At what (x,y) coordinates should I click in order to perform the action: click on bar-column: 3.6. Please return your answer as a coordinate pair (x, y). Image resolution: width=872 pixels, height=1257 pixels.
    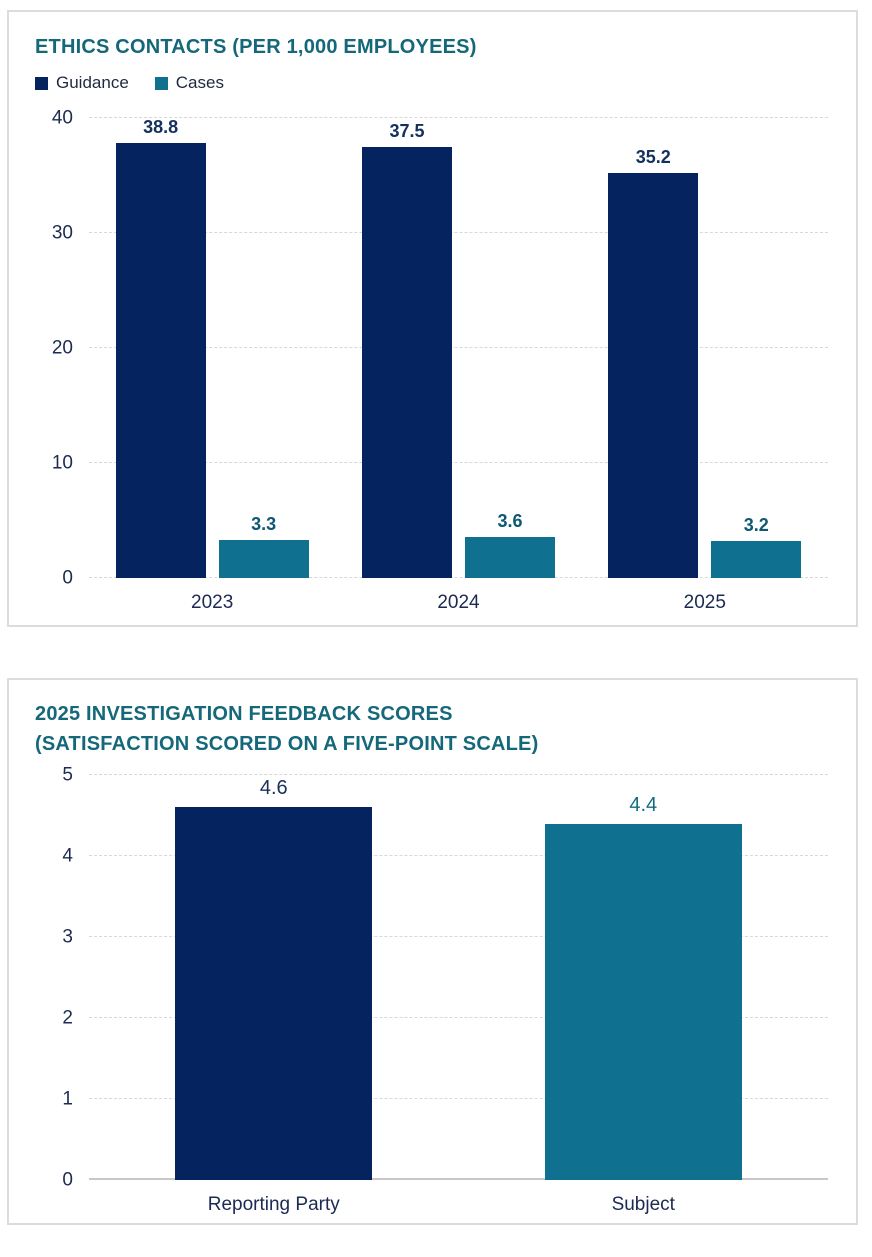
    Looking at the image, I should click on (509, 348).